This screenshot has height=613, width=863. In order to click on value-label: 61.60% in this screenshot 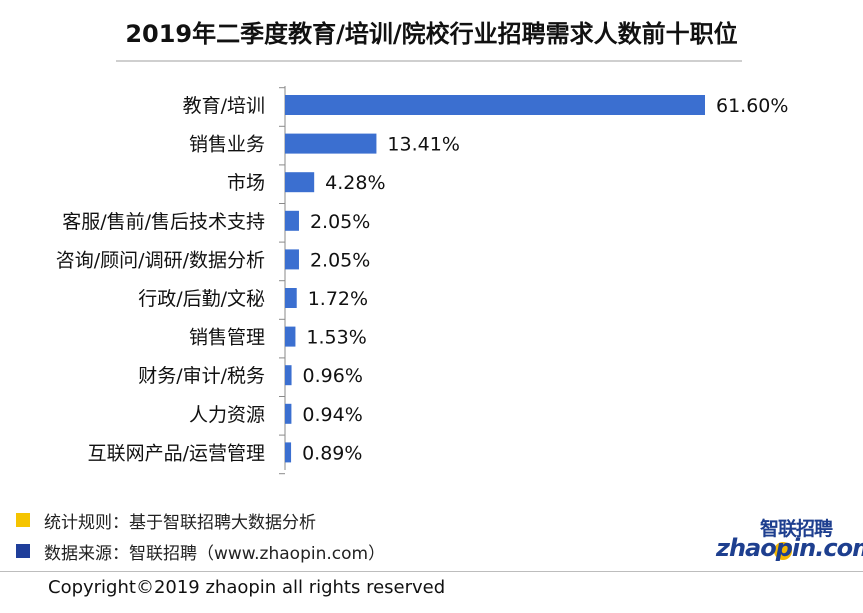, I will do `click(752, 106)`.